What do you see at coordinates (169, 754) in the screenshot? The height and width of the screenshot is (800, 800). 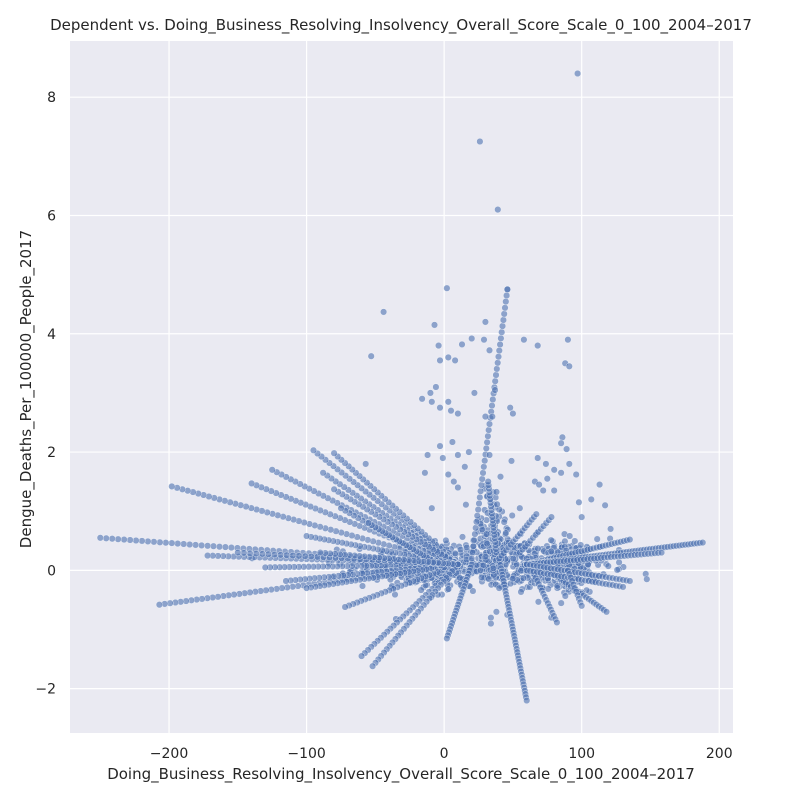 I see `x-tick-label: −200` at bounding box center [169, 754].